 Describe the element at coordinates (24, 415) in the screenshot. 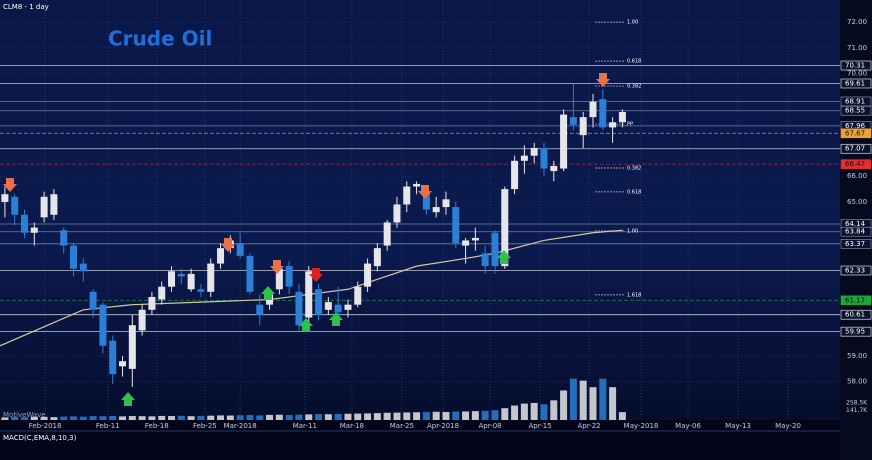

I see `watermark: MotiveWave` at that location.